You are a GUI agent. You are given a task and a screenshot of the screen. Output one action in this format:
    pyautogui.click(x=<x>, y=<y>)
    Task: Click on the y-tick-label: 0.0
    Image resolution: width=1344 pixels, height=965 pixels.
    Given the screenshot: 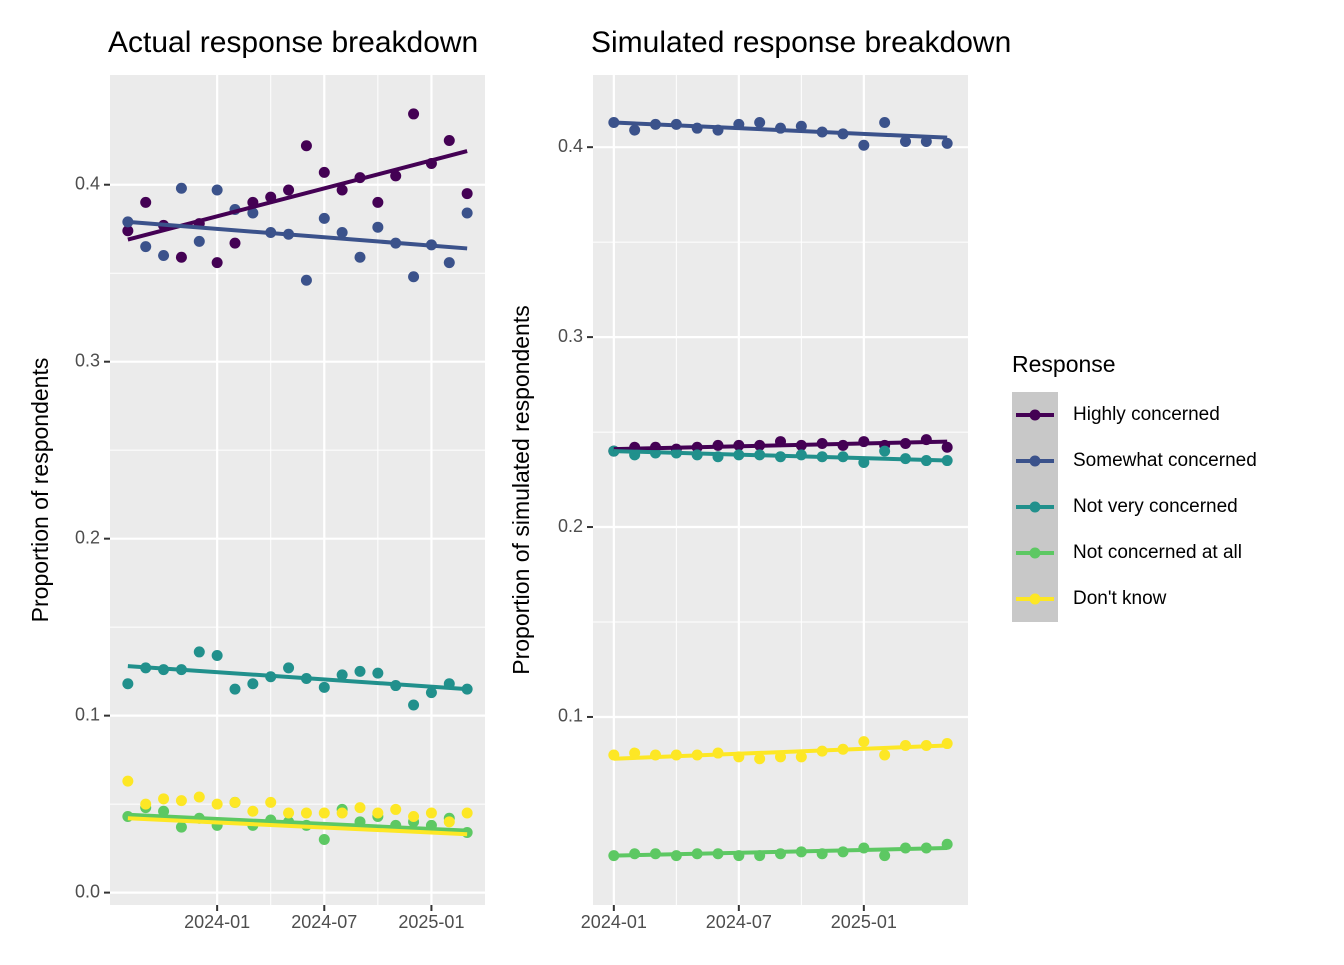 What is the action you would take?
    pyautogui.click(x=87, y=891)
    